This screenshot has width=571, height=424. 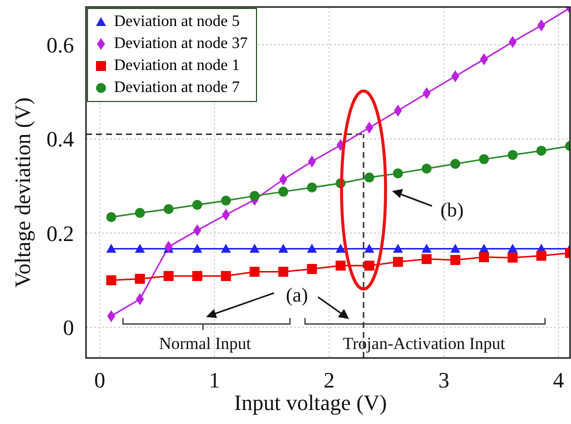 I want to click on y-tick-label: 0.4, so click(x=60, y=139).